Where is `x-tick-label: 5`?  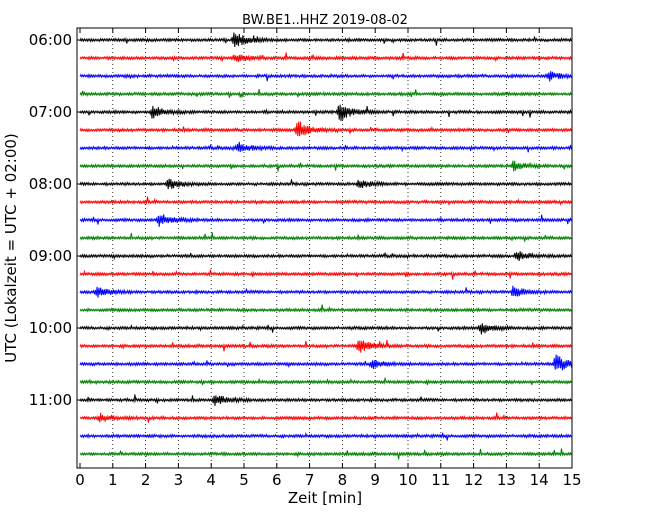
x-tick-label: 5 is located at coordinates (244, 480).